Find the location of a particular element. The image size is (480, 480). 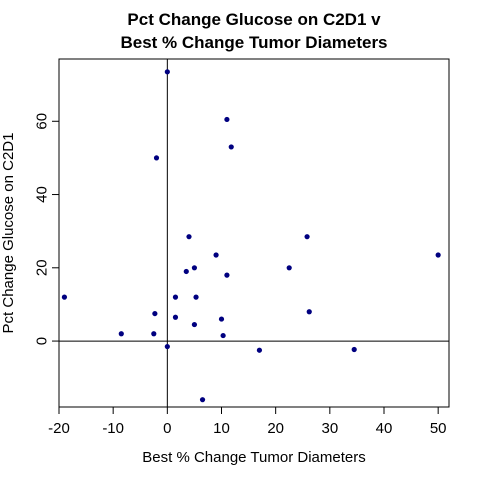

chart-title-line-1: Pct Change Glucose on C2D1 v is located at coordinates (254, 19).